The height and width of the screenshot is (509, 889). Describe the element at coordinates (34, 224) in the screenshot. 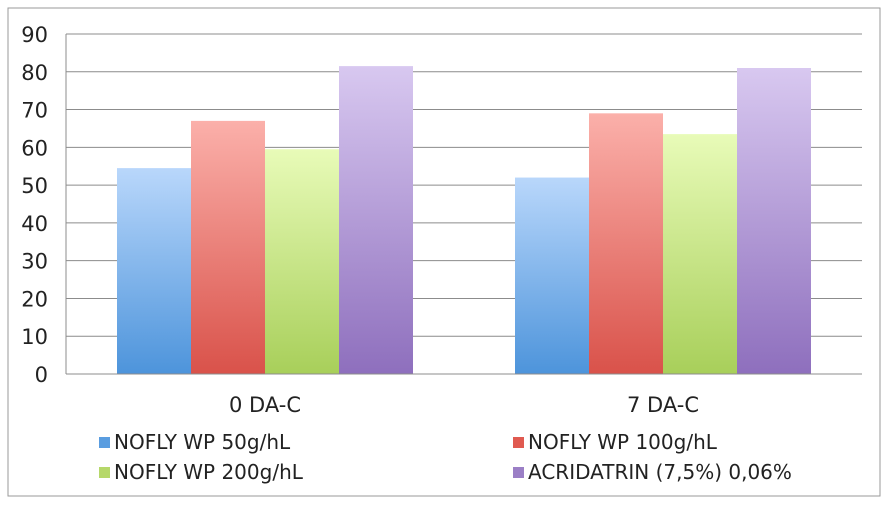

I see `y-tick-label: 40` at that location.